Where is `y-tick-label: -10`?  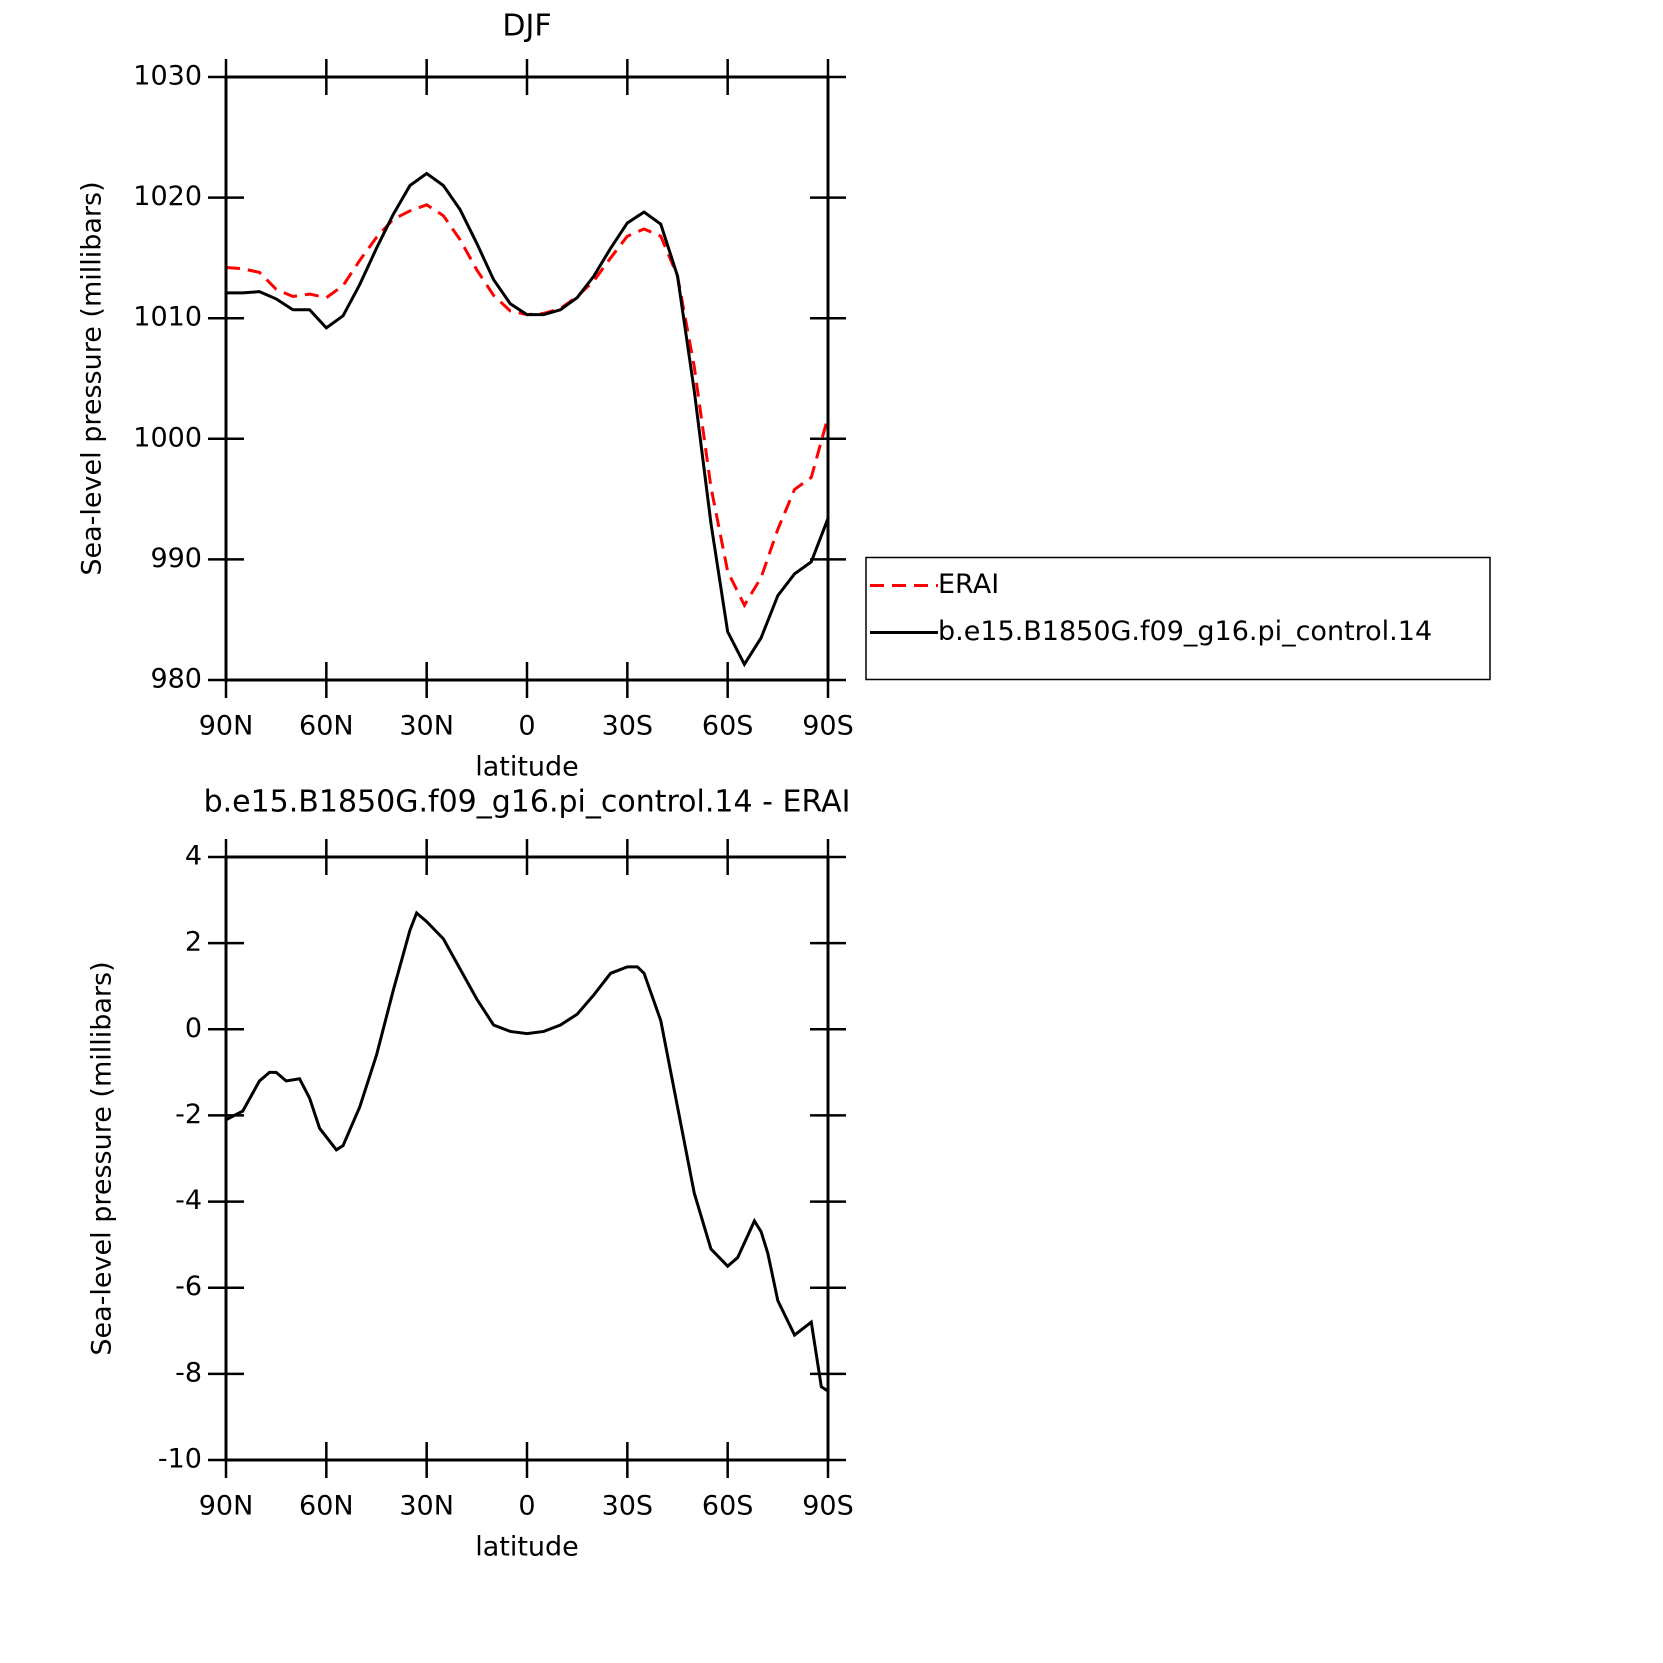
y-tick-label: -10 is located at coordinates (180, 1459).